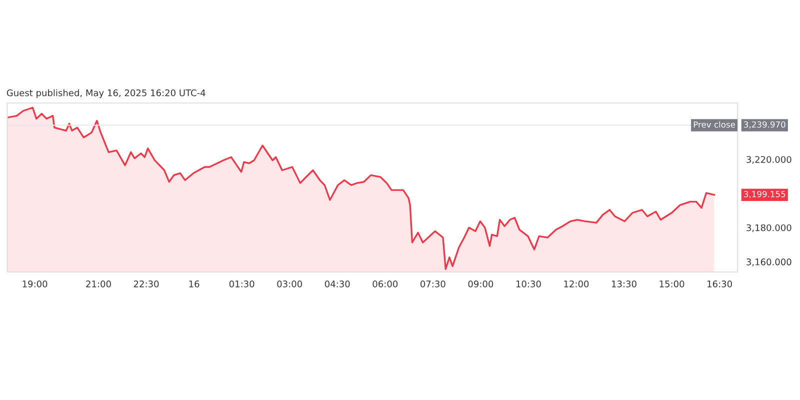  Describe the element at coordinates (337, 284) in the screenshot. I see `x-tick-label: 04:30` at that location.